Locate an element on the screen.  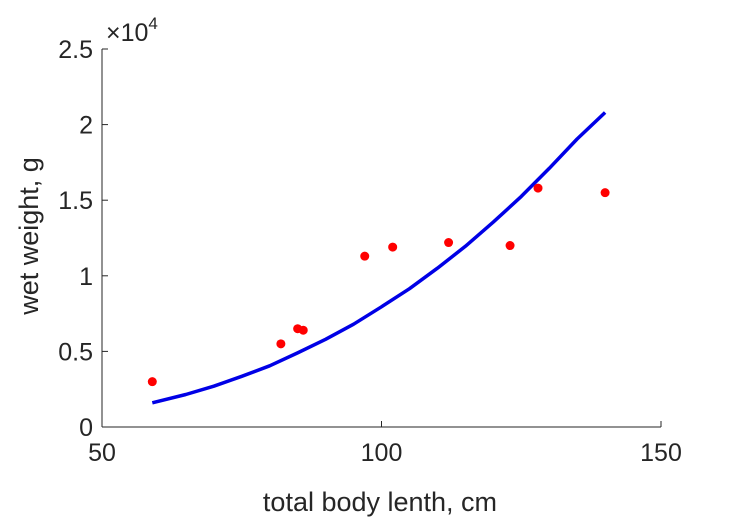
y-axis-label: wet weight, g is located at coordinates (29, 236).